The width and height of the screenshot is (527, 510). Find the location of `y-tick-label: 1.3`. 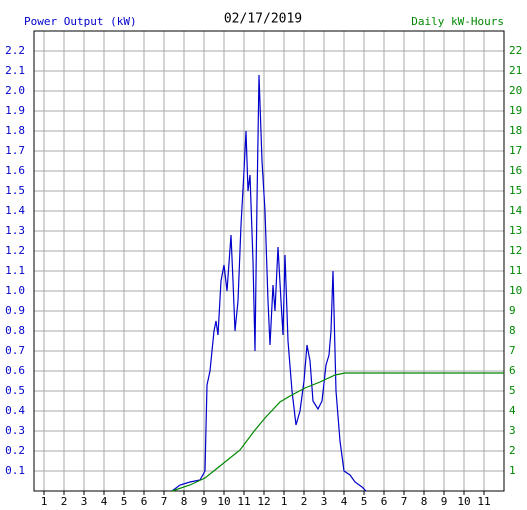

y-tick-label: 1.3 is located at coordinates (15, 230).